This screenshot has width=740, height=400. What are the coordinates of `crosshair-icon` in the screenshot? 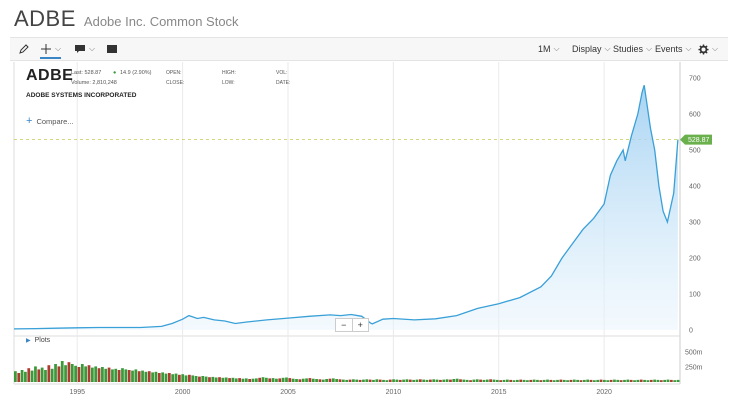 It's located at (46, 49).